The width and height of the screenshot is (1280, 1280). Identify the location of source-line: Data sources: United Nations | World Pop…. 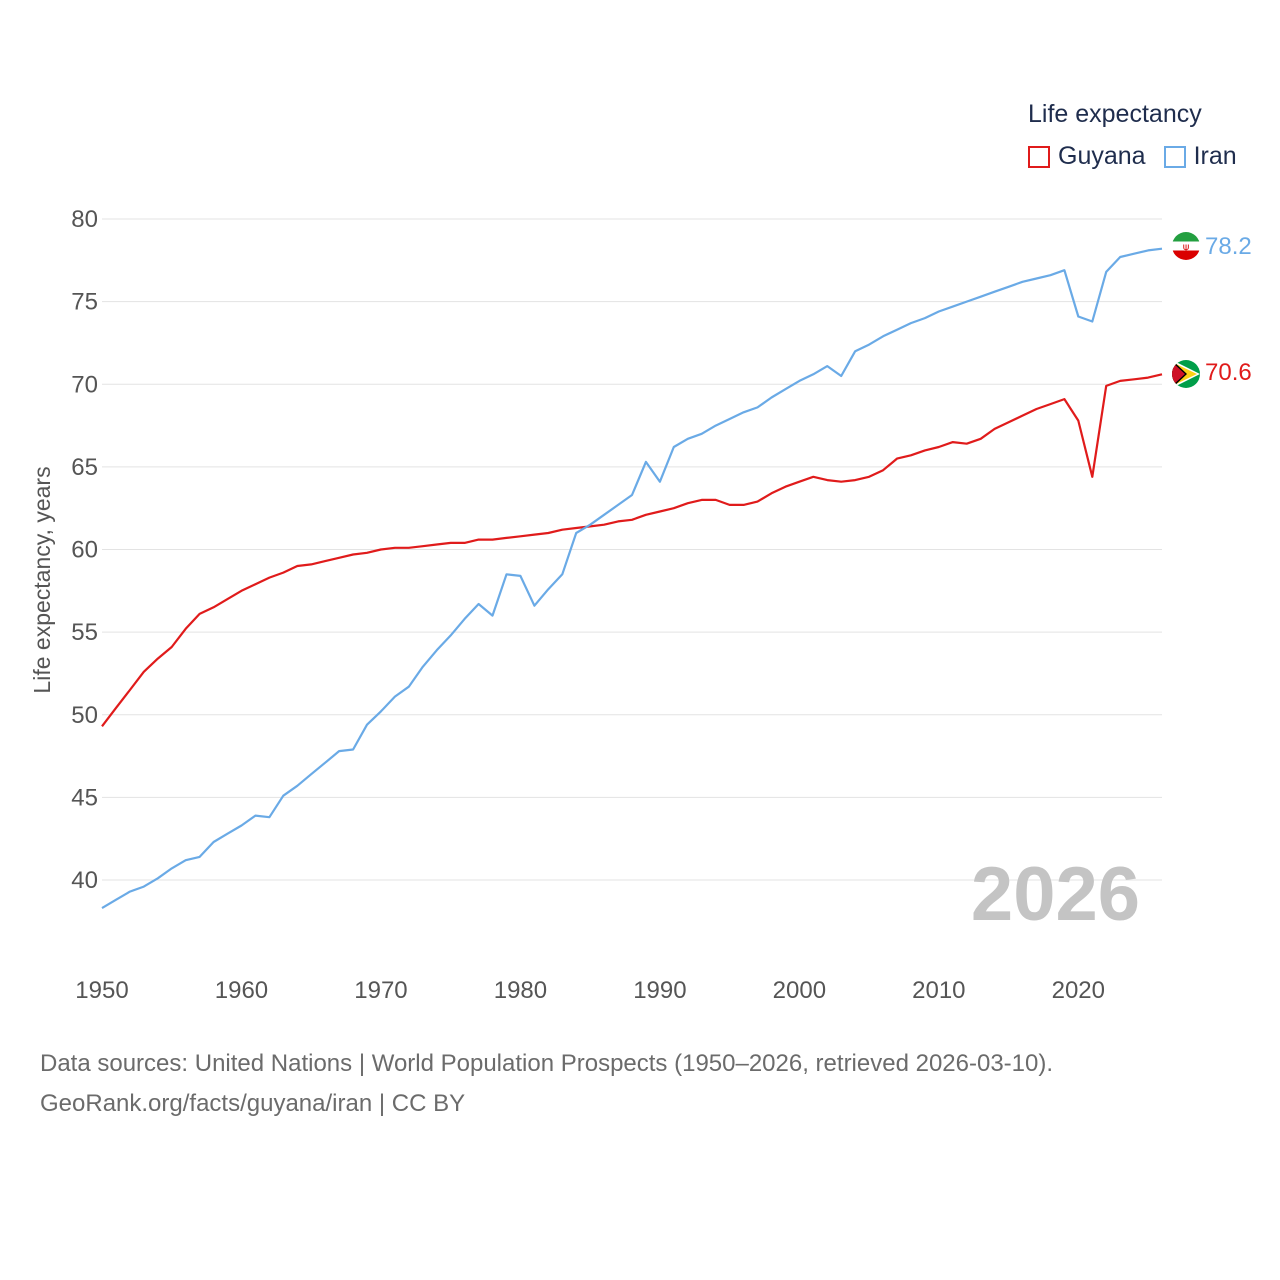
(547, 1063).